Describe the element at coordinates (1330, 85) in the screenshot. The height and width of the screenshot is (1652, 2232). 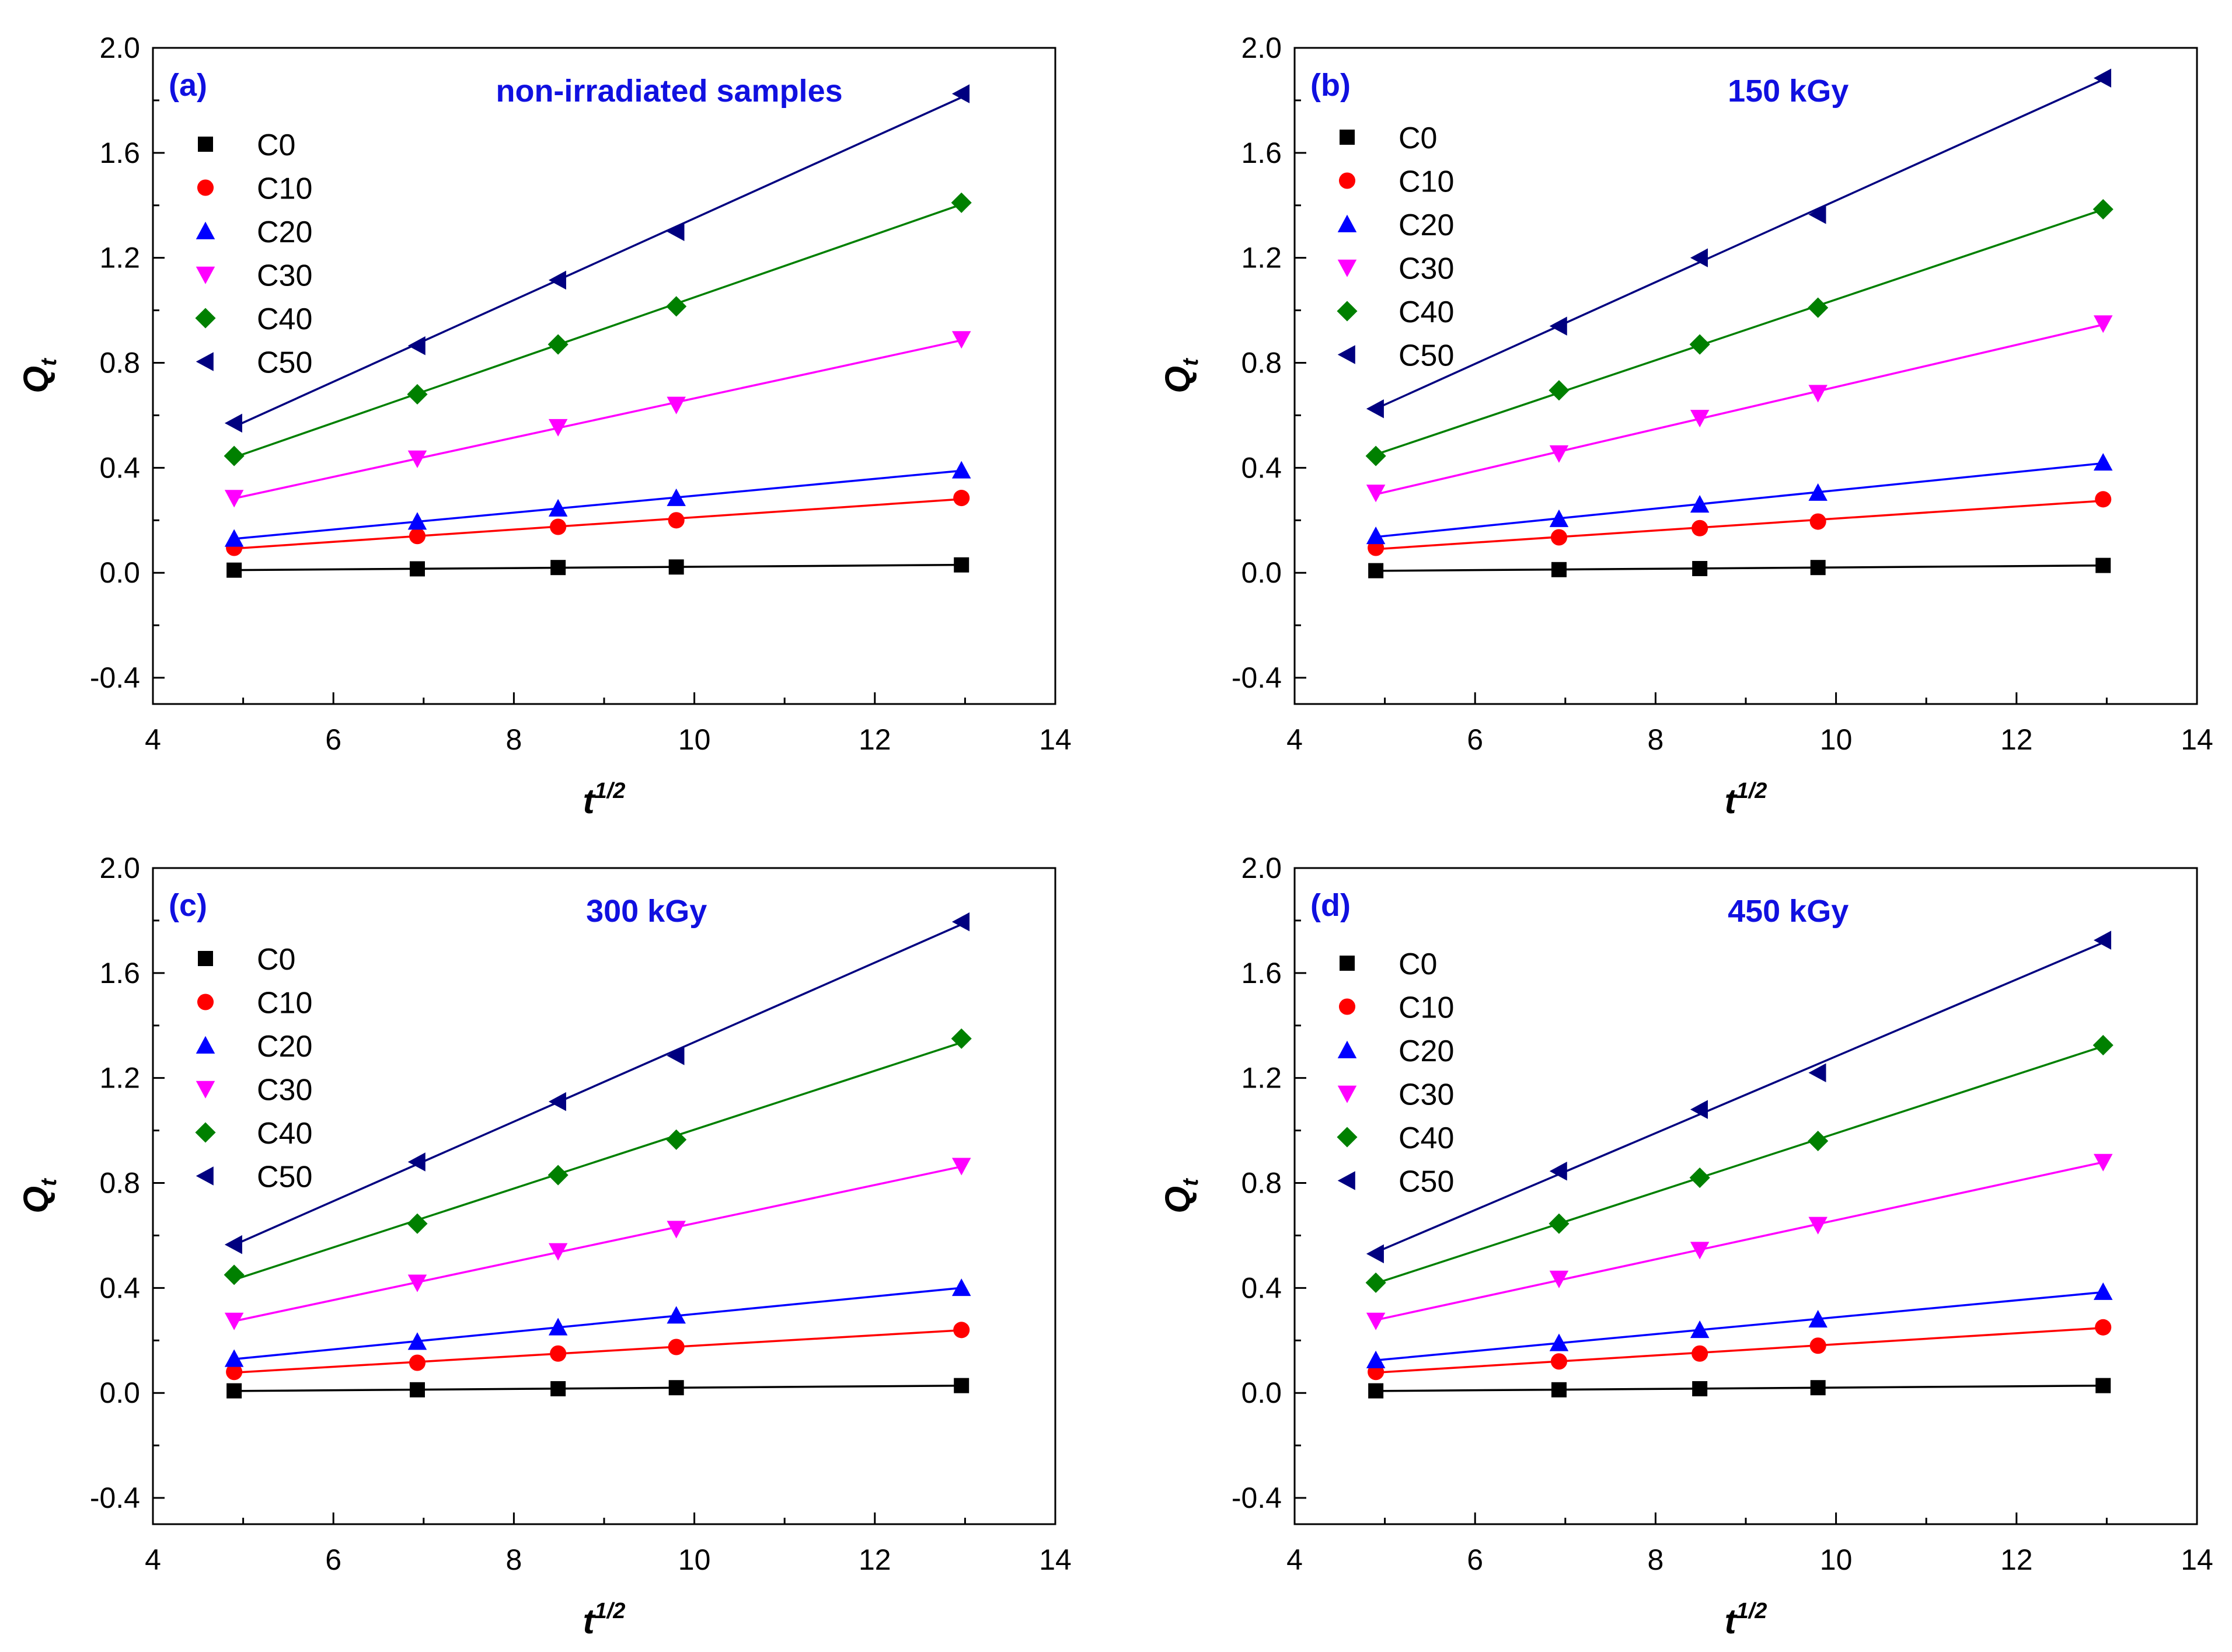
I see `panel-label: (b)` at that location.